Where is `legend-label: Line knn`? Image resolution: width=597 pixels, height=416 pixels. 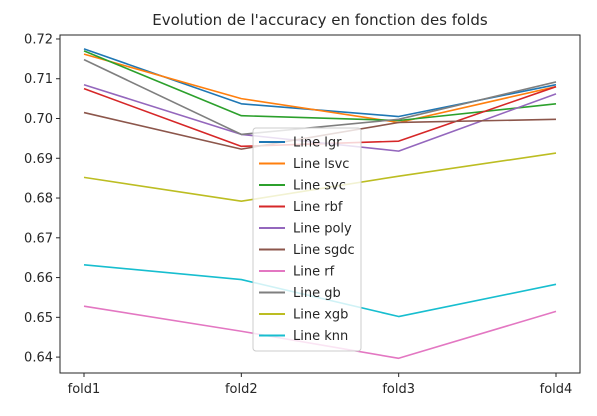
legend-label: Line knn is located at coordinates (320, 336).